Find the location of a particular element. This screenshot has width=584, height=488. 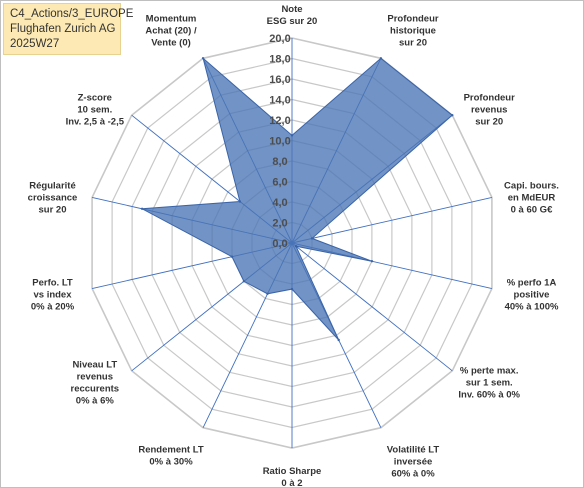

axis-label: Volatilité LT inversée 60% à 0% is located at coordinates (413, 461).